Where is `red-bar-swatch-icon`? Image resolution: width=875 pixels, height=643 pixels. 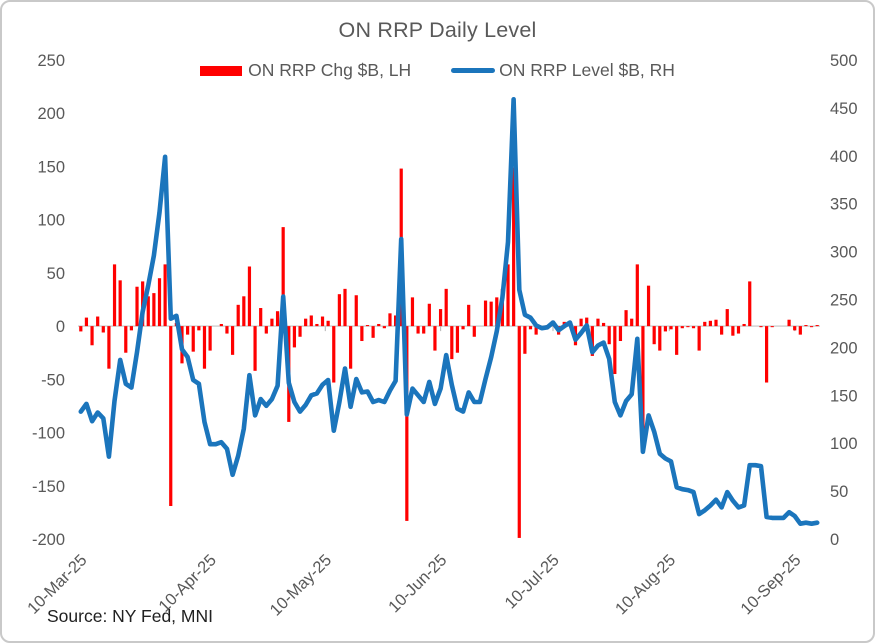 red-bar-swatch-icon is located at coordinates (221, 70).